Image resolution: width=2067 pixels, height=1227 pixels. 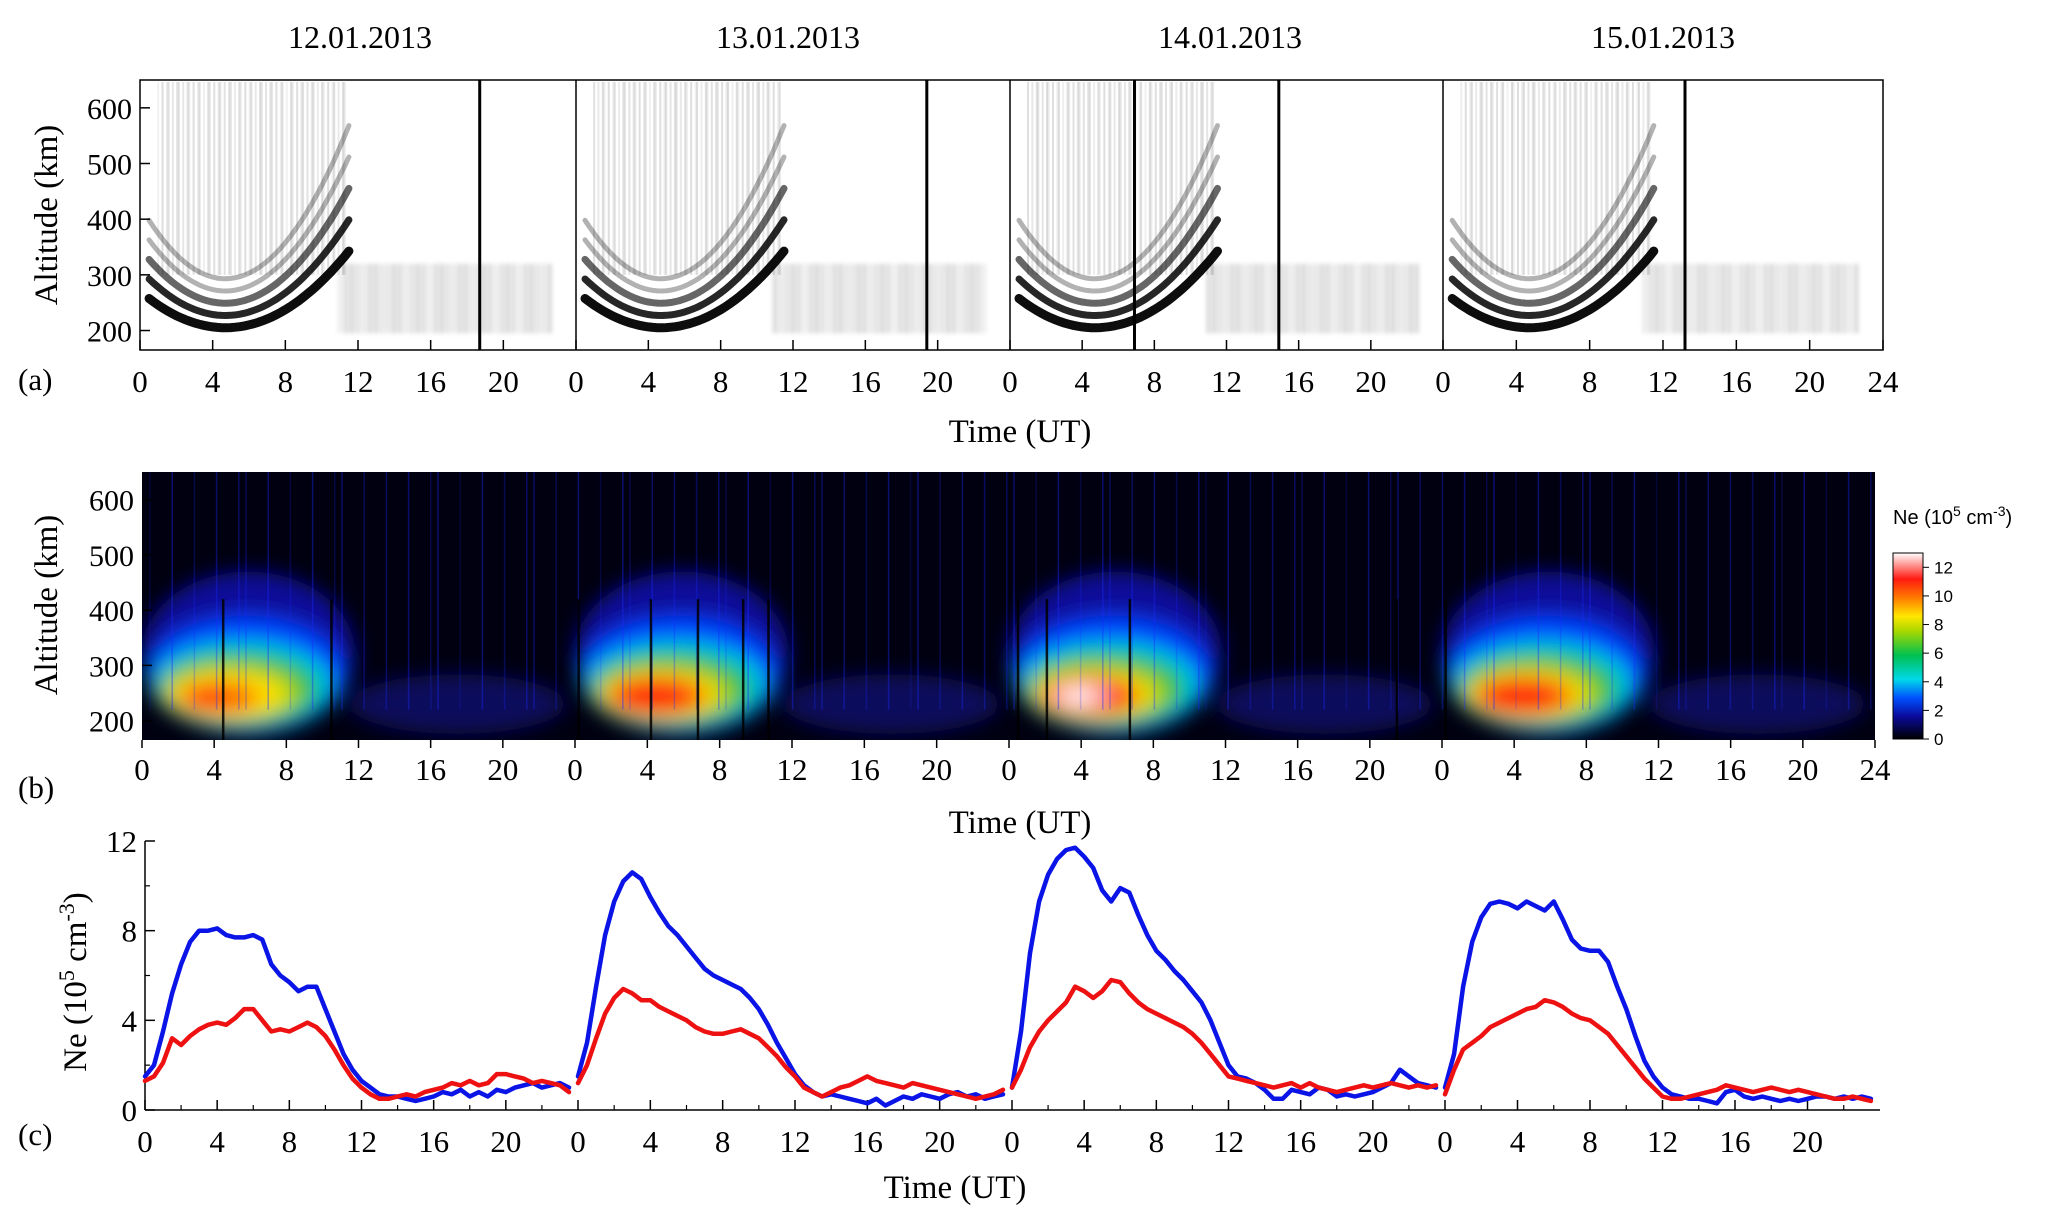 What do you see at coordinates (788, 37) in the screenshot?
I see `date-title-2: 13.01.2013` at bounding box center [788, 37].